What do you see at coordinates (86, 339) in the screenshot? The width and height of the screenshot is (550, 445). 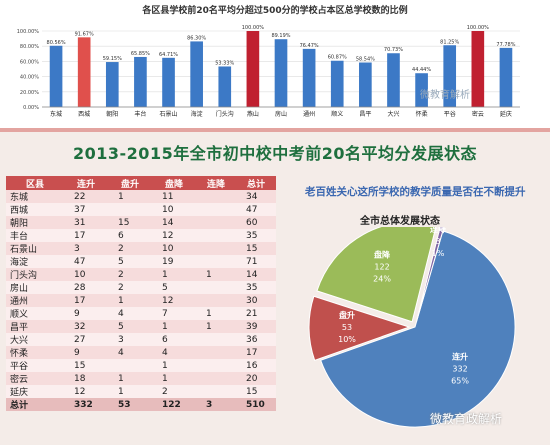 I see `table-cell: 27` at bounding box center [86, 339].